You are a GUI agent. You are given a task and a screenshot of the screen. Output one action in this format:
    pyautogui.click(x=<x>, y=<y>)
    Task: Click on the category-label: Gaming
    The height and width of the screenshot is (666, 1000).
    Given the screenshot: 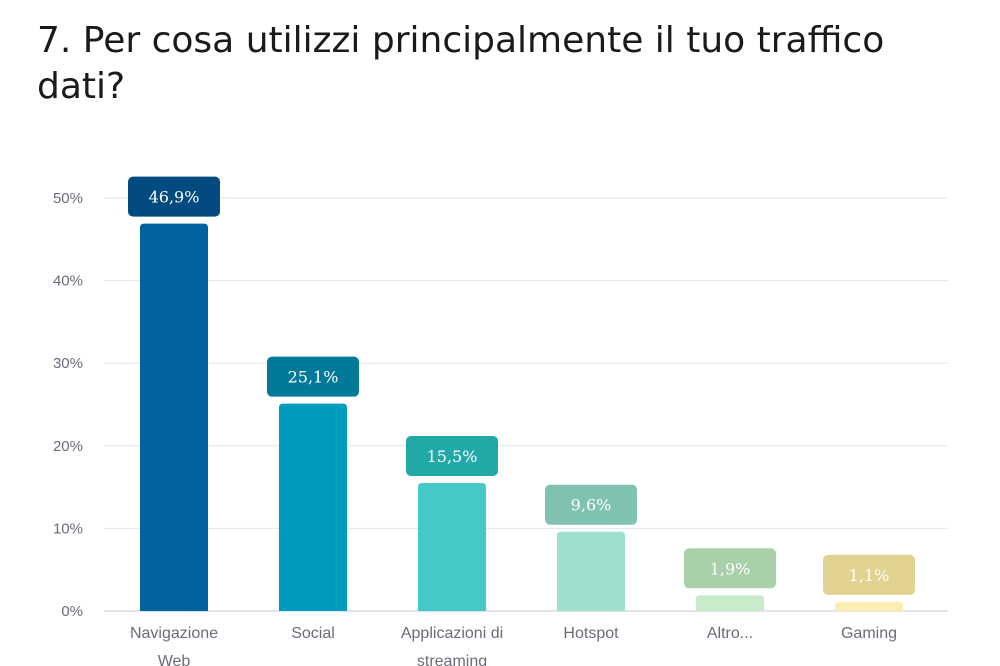 What is the action you would take?
    pyautogui.click(x=869, y=633)
    